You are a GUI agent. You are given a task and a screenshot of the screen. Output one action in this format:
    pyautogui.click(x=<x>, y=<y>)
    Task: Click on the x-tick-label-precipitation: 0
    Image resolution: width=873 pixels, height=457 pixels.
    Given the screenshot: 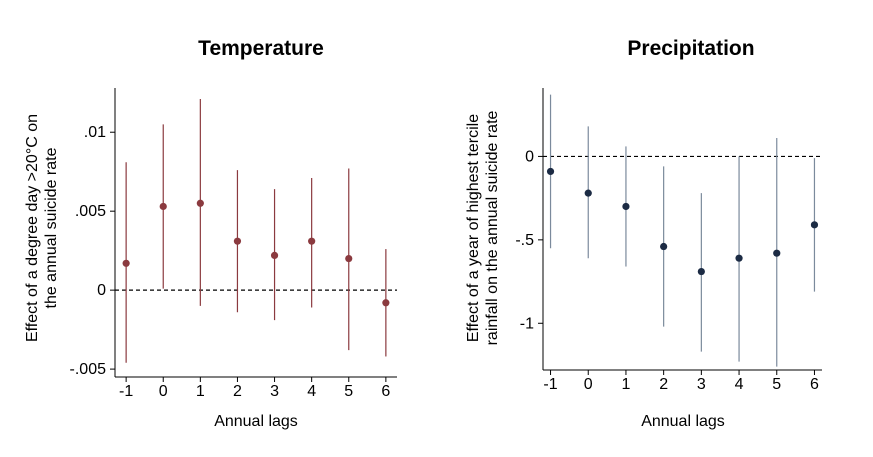 What is the action you would take?
    pyautogui.click(x=588, y=384)
    